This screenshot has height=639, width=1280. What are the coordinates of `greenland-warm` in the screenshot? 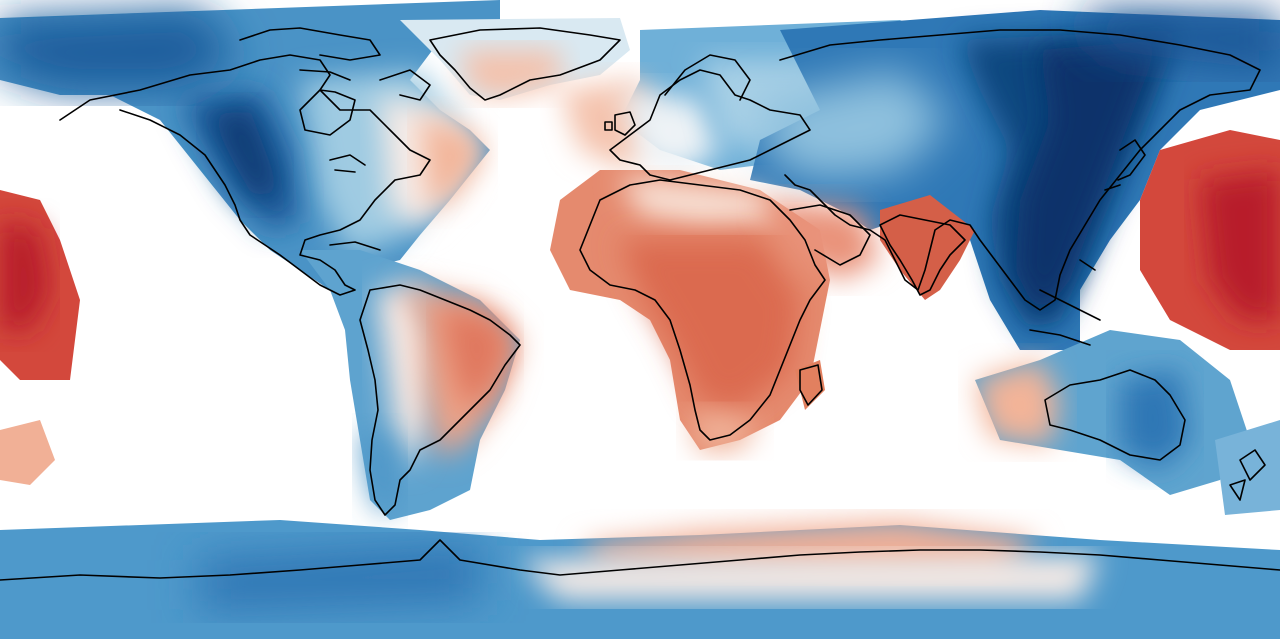 It's located at (510, 74).